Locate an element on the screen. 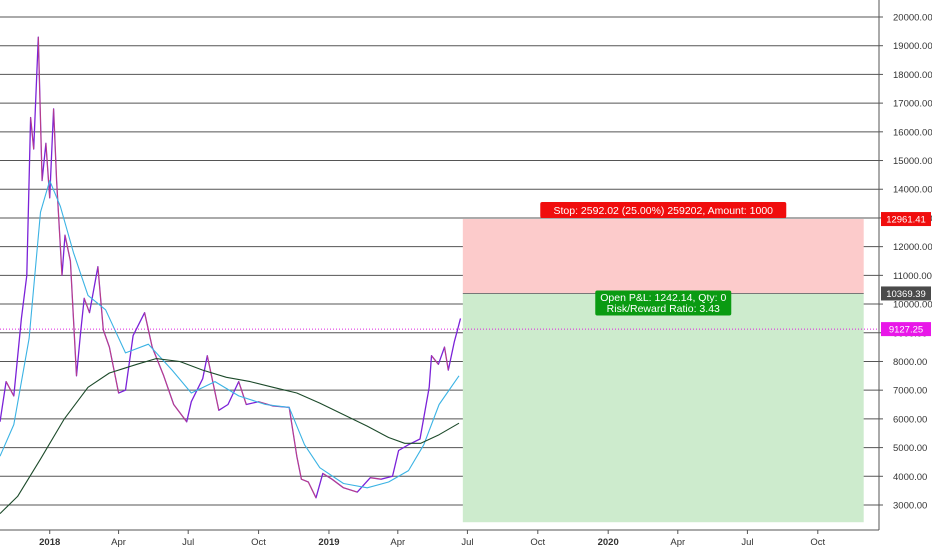  price-tick-label: 18000.00 is located at coordinates (912, 75).